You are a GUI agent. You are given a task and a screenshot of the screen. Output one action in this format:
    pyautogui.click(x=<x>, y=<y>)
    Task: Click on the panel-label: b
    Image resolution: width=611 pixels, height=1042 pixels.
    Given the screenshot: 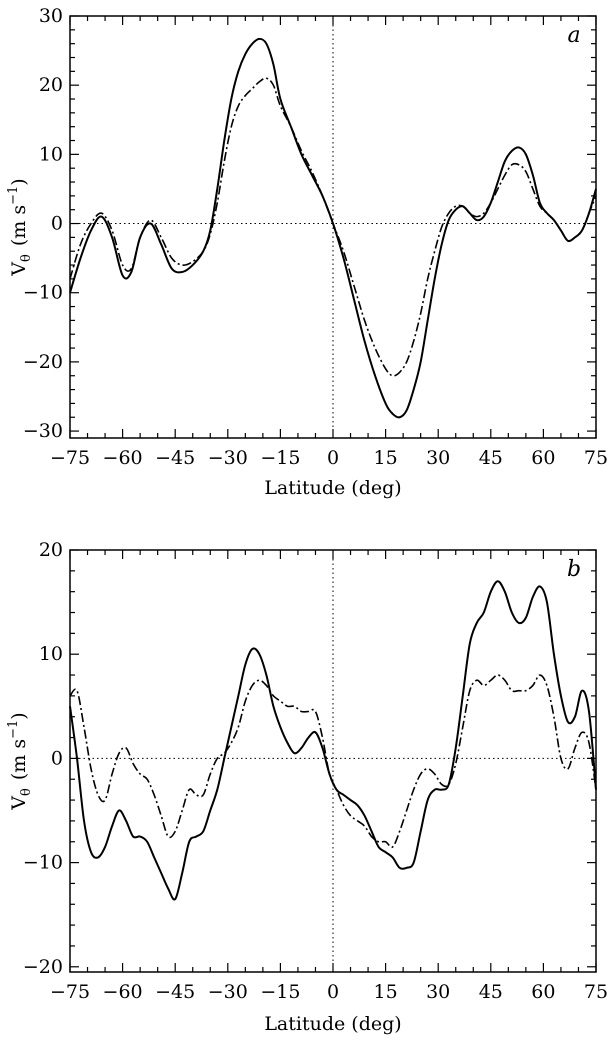 What is the action you would take?
    pyautogui.click(x=574, y=569)
    